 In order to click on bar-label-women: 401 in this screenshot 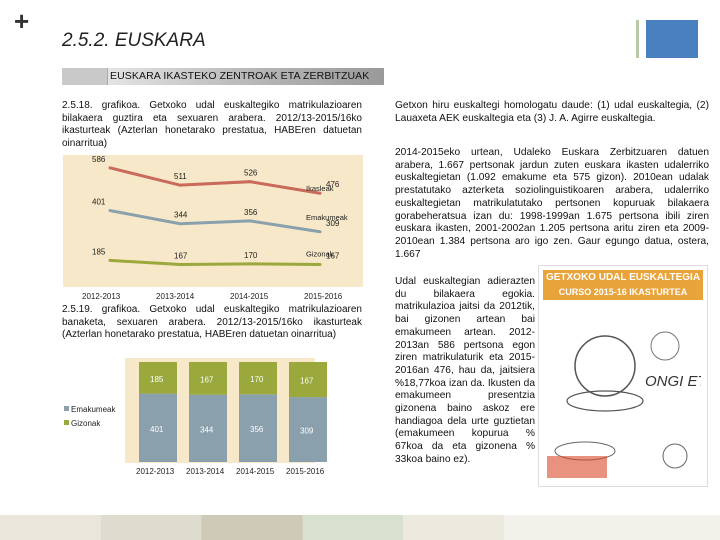, I will do `click(157, 429)`.